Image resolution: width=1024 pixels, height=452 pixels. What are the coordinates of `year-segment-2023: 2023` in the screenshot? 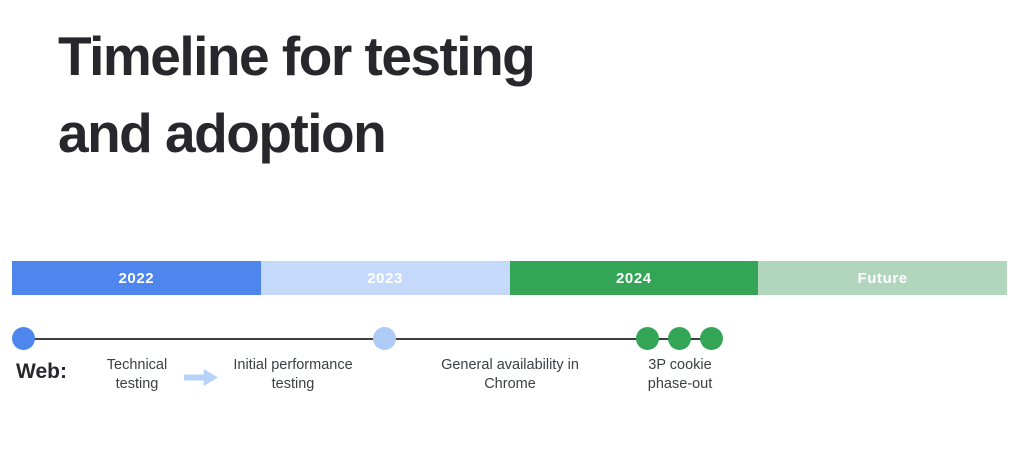 It's located at (385, 278).